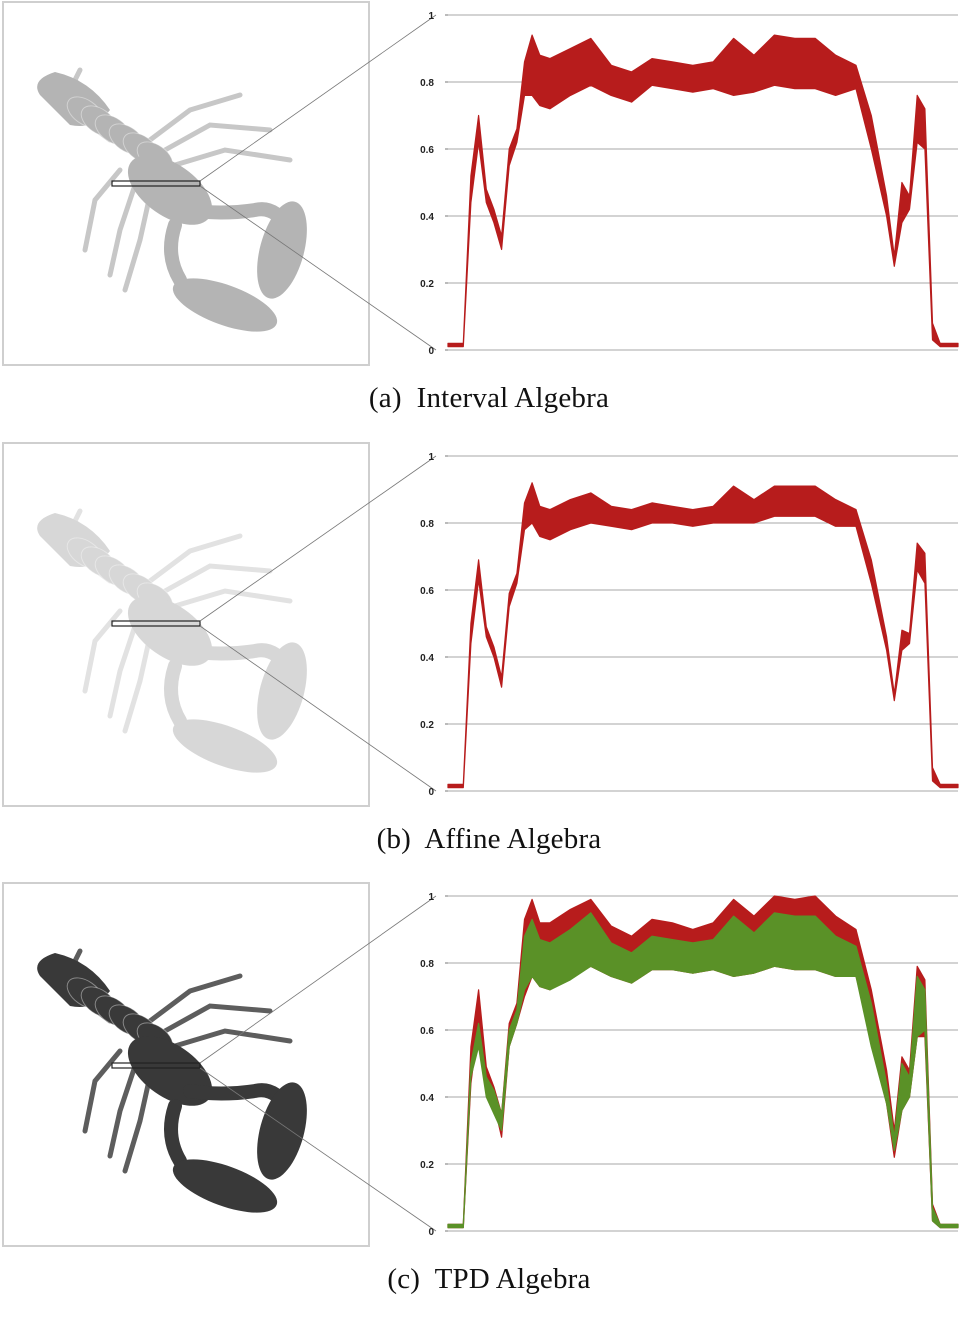 This screenshot has width=978, height=1321. What do you see at coordinates (385, 398) in the screenshot?
I see `caption-label: (a)` at bounding box center [385, 398].